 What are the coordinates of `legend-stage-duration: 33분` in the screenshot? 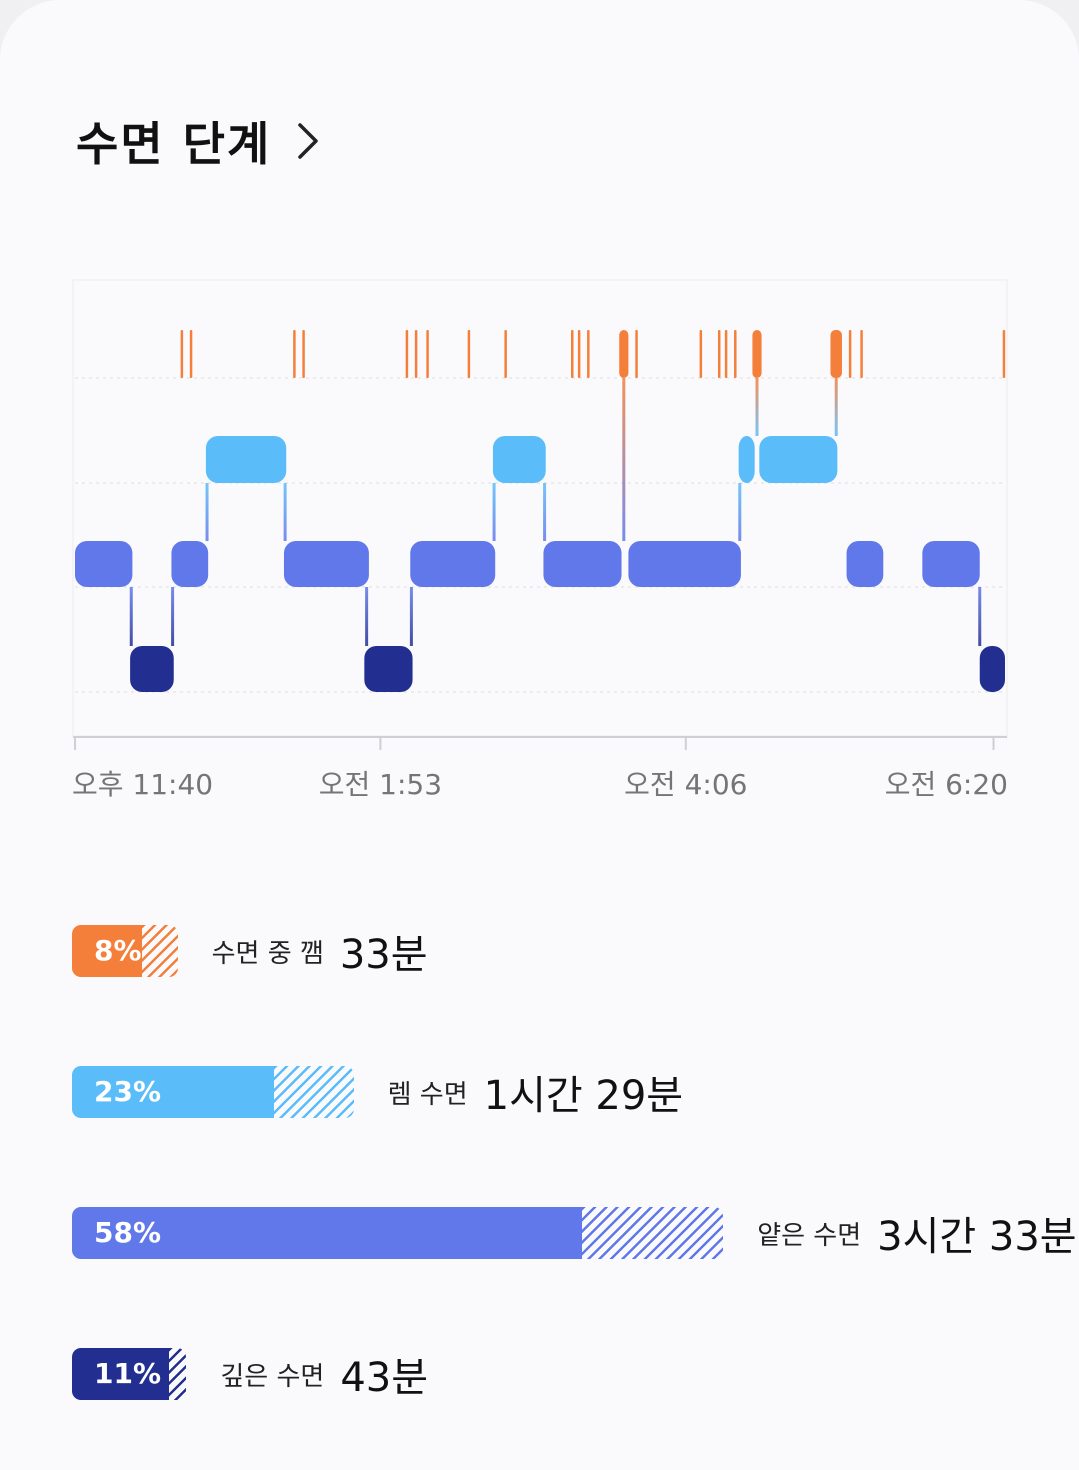 It's located at (383, 955).